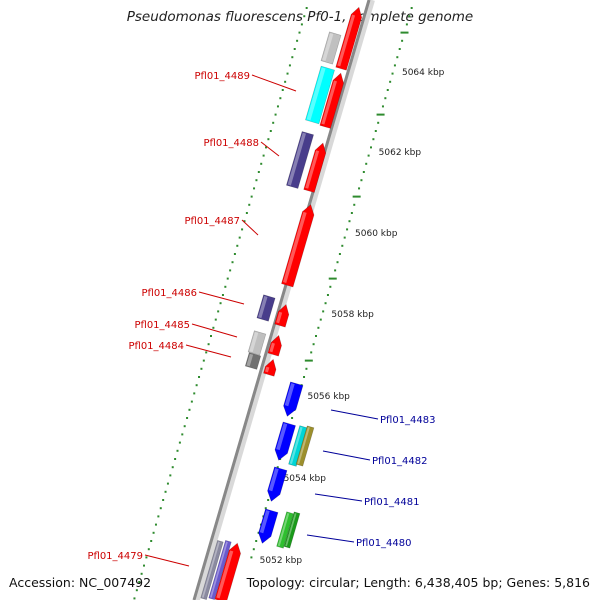 Image resolution: width=600 pixels, height=600 pixels. Describe the element at coordinates (231, 143) in the screenshot. I see `gene-label: Pfl01_4488` at that location.